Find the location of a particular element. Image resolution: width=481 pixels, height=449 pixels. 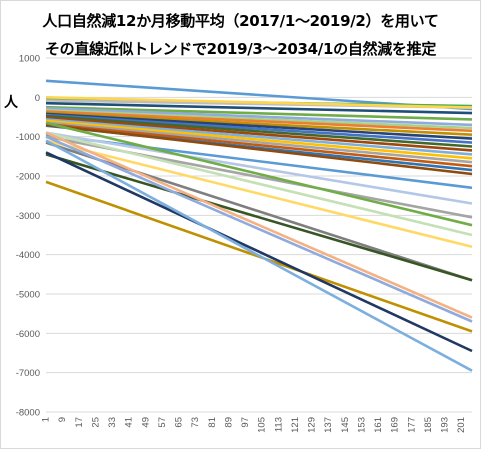

x-tick-label: 57 is located at coordinates (162, 422).